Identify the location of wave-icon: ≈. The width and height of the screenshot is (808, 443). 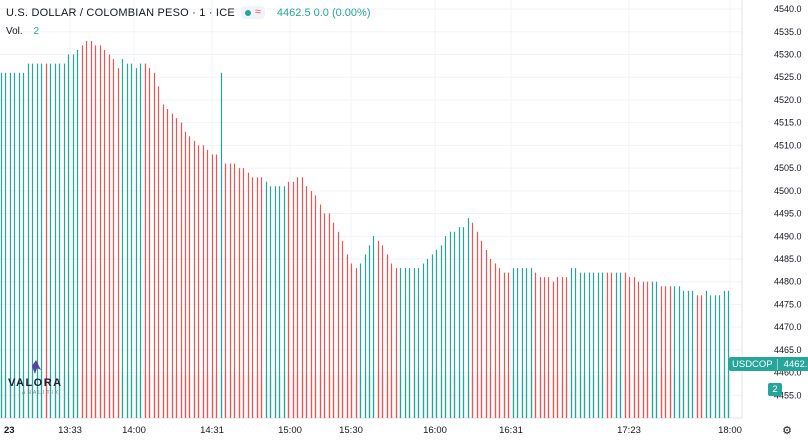
(257, 12).